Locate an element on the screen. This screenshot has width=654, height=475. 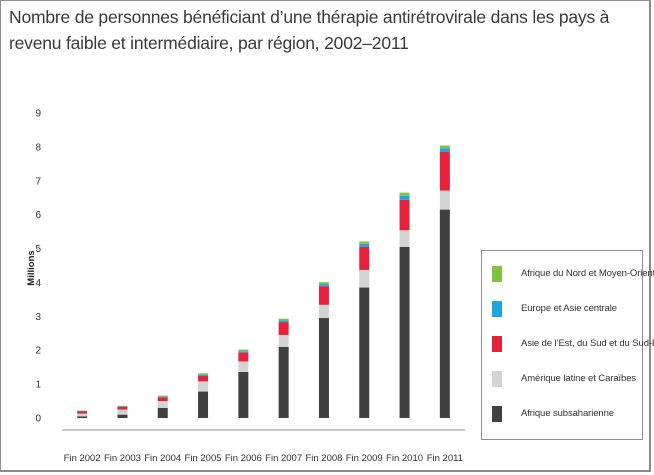
x-tick-label: Fin 2009 is located at coordinates (364, 458).